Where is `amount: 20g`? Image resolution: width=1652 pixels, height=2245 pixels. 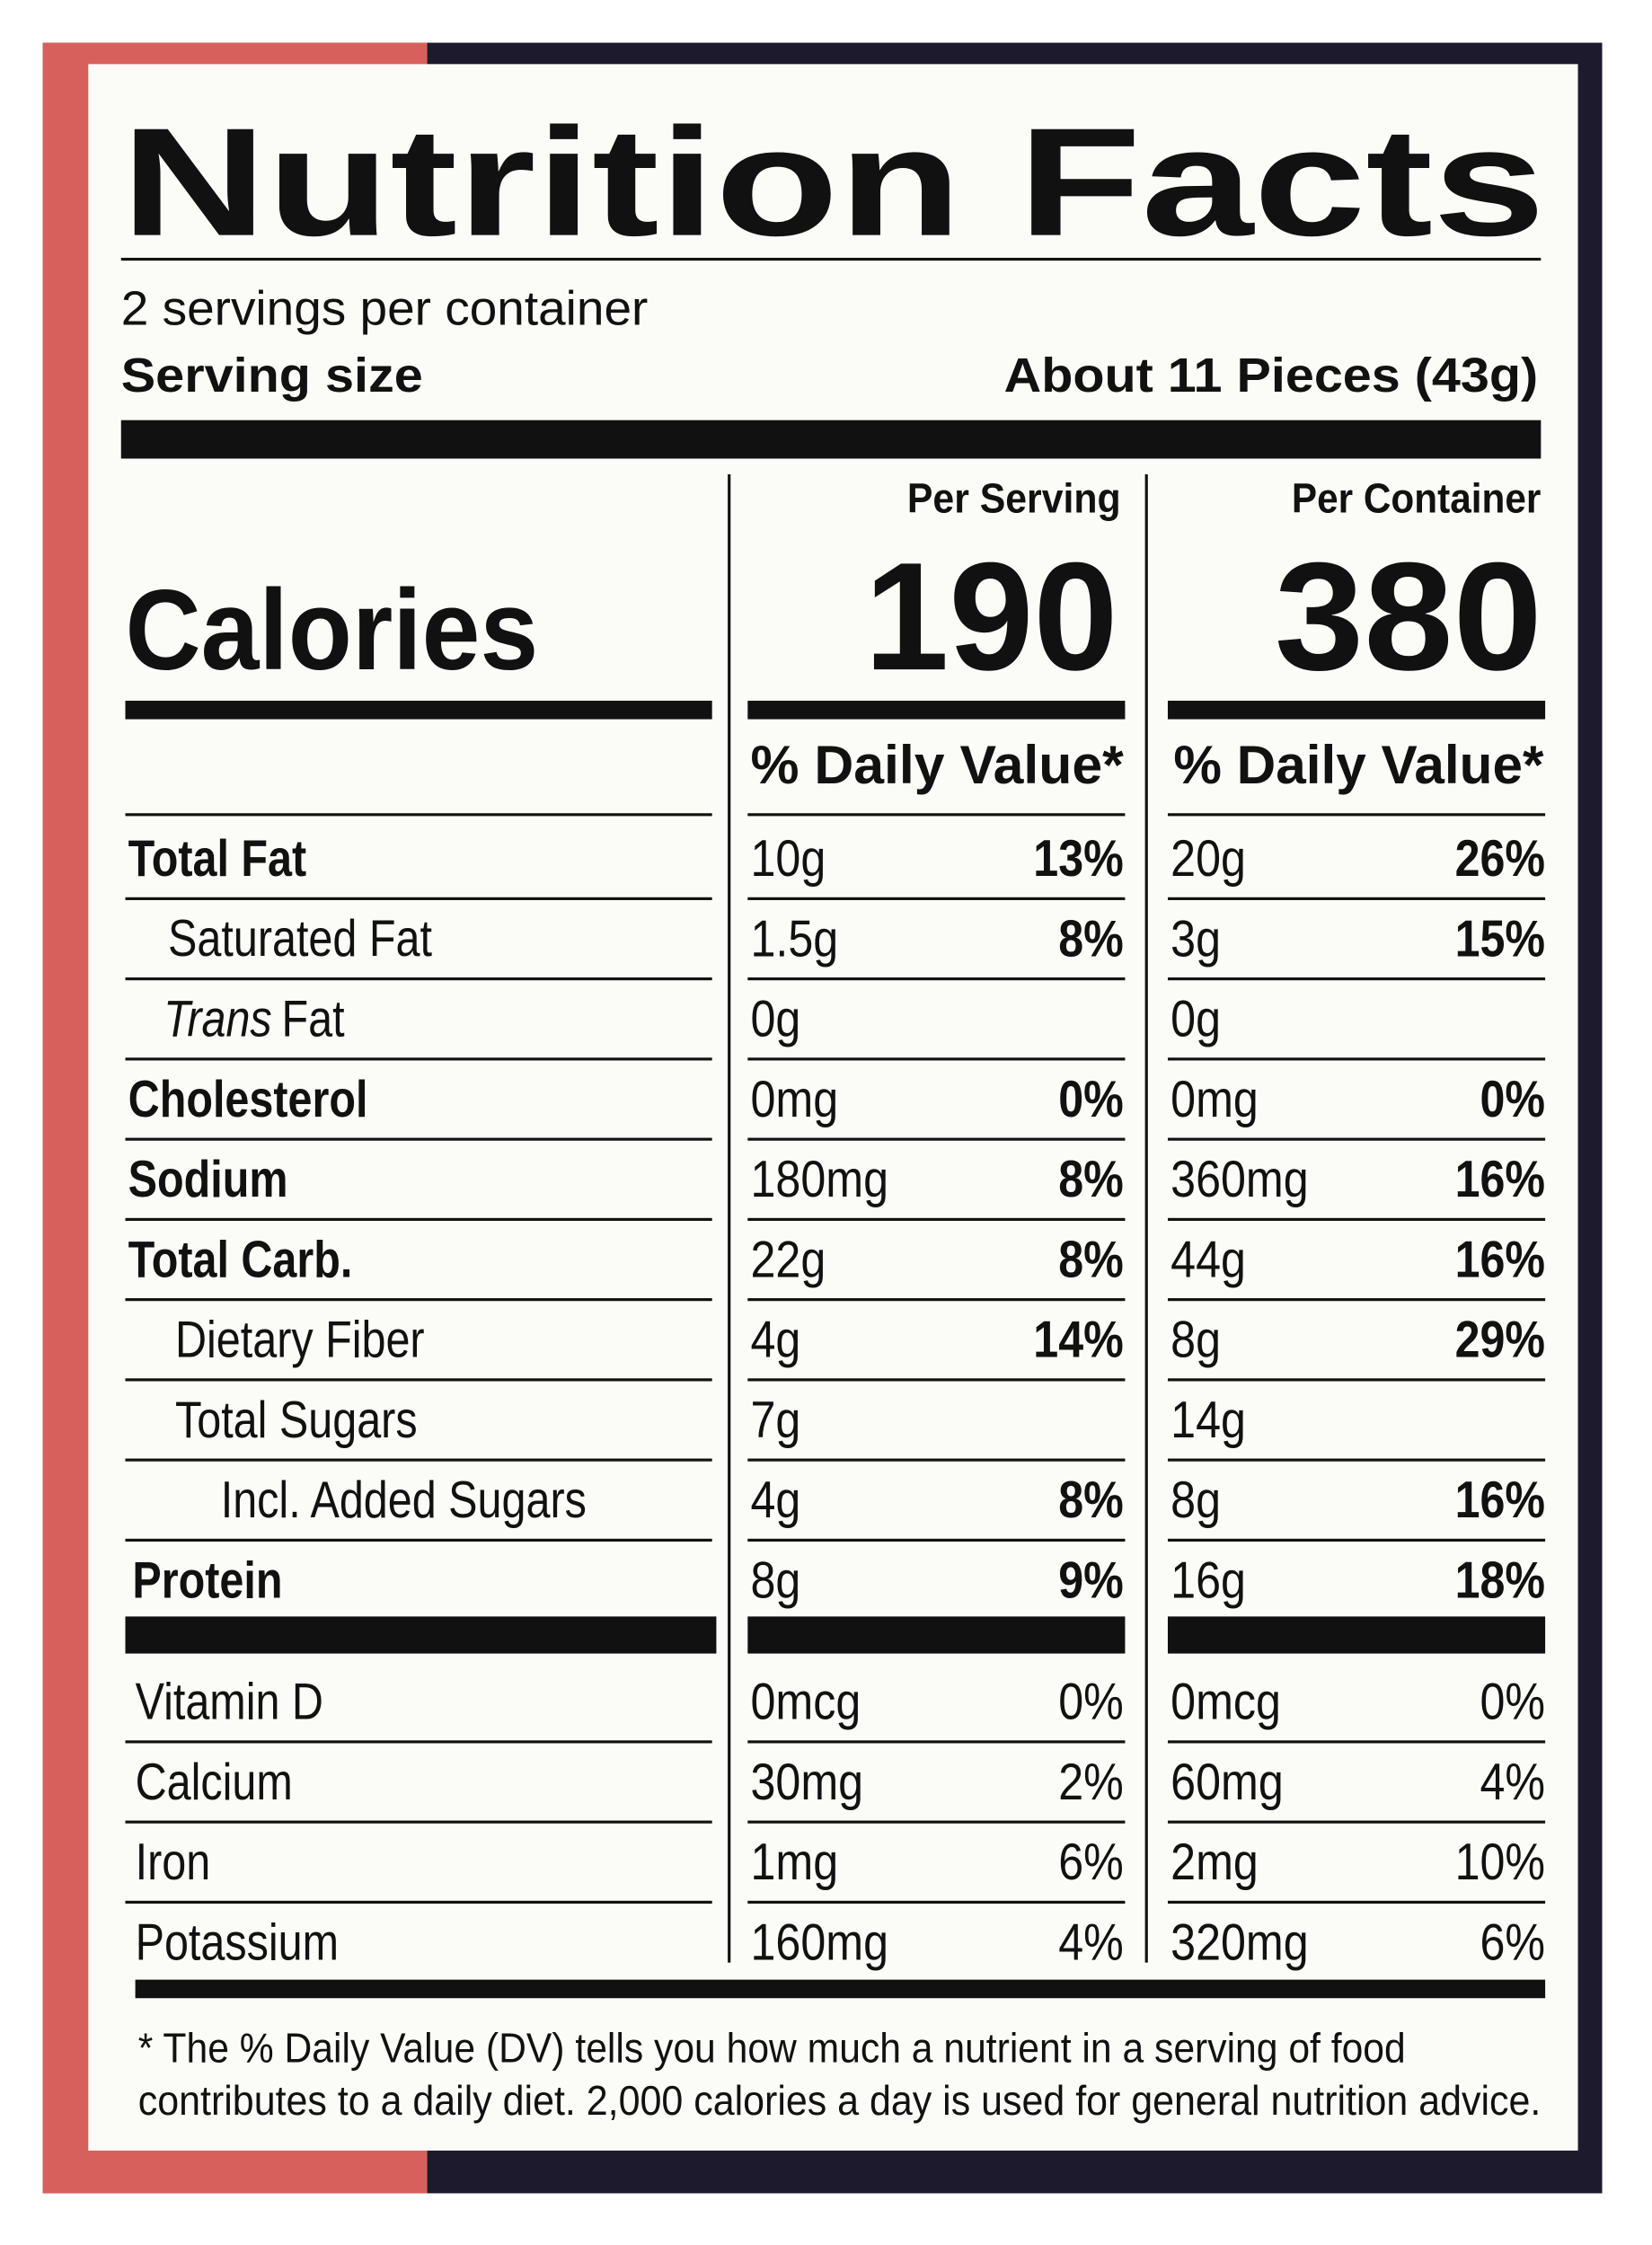
amount: 20g is located at coordinates (1208, 859).